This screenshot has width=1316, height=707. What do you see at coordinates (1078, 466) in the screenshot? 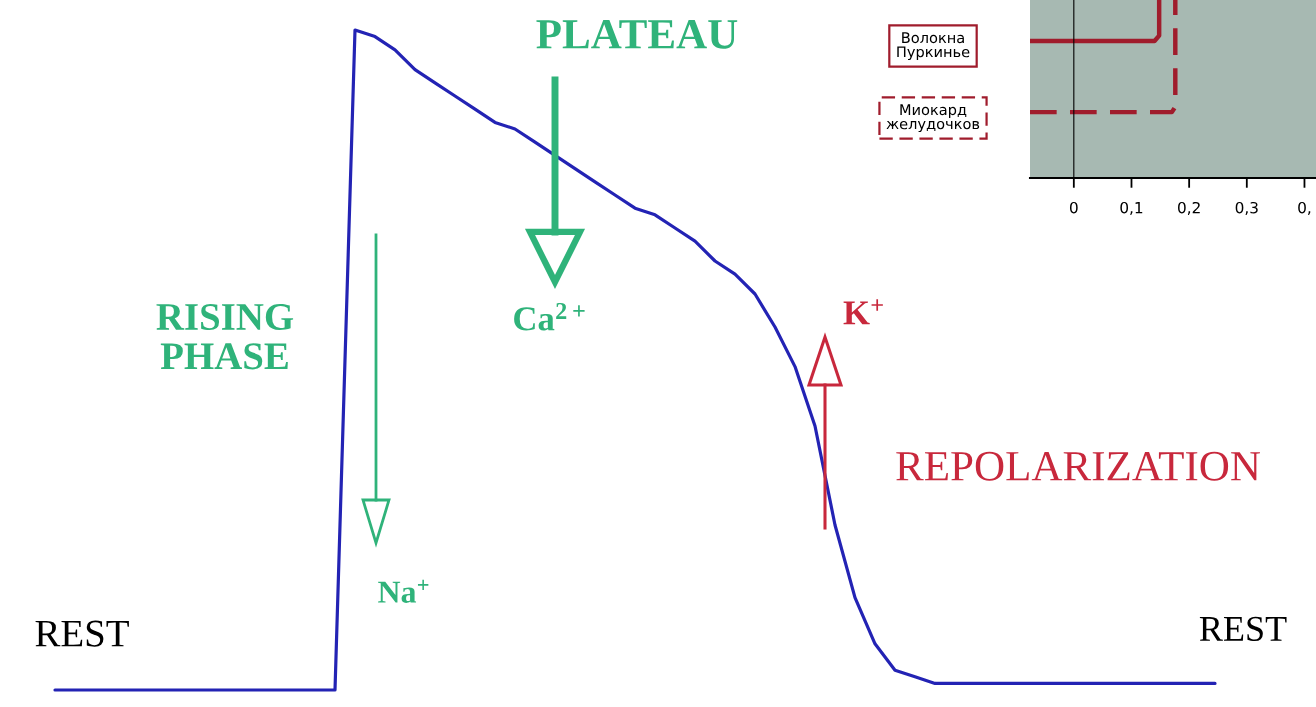
I see `annotation: REPOLARIZATION` at bounding box center [1078, 466].